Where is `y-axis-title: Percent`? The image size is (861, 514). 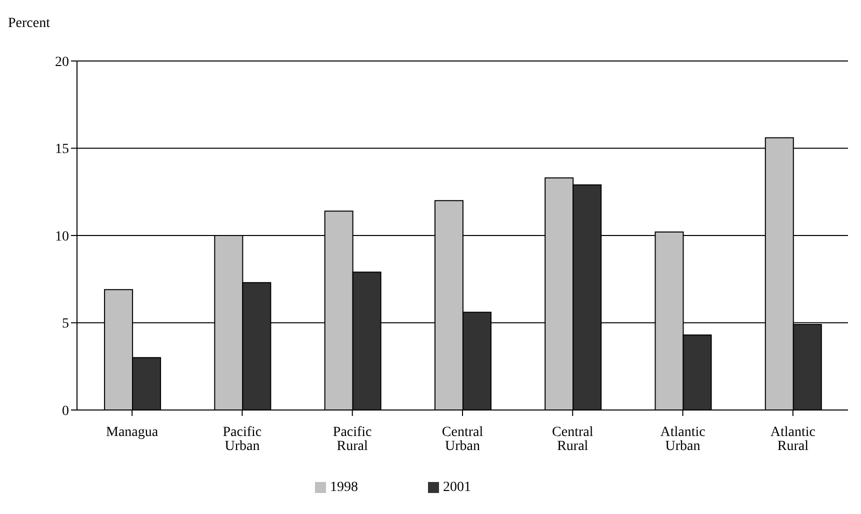 y-axis-title: Percent is located at coordinates (29, 24).